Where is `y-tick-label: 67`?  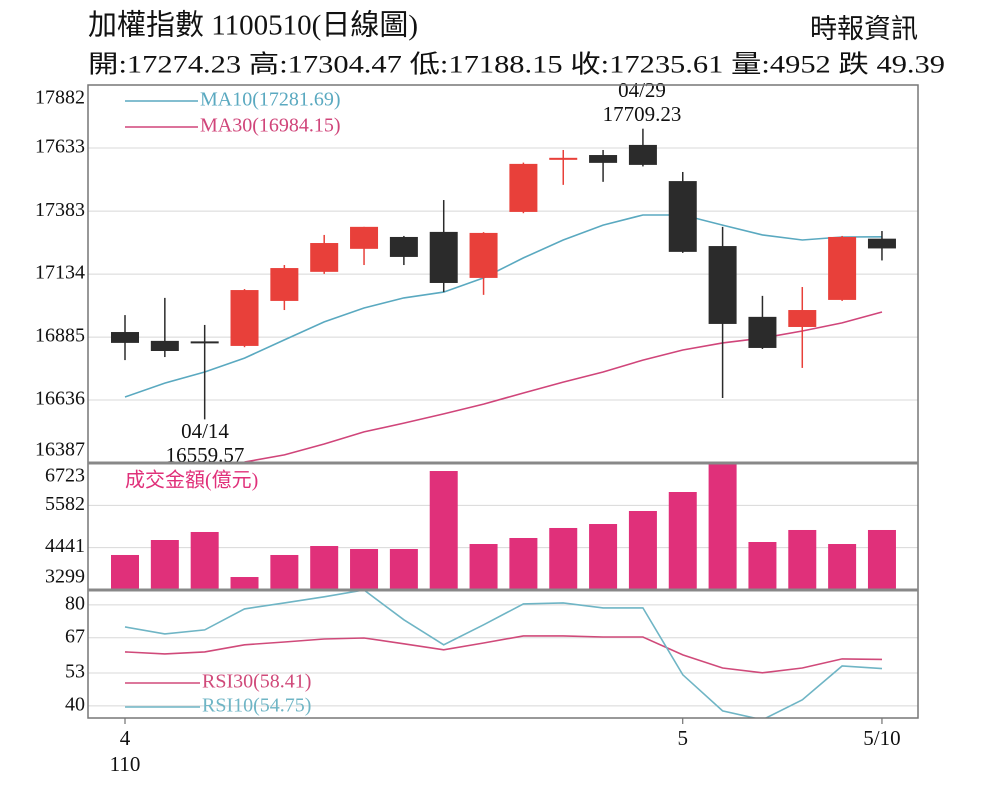
y-tick-label: 67 is located at coordinates (75, 636).